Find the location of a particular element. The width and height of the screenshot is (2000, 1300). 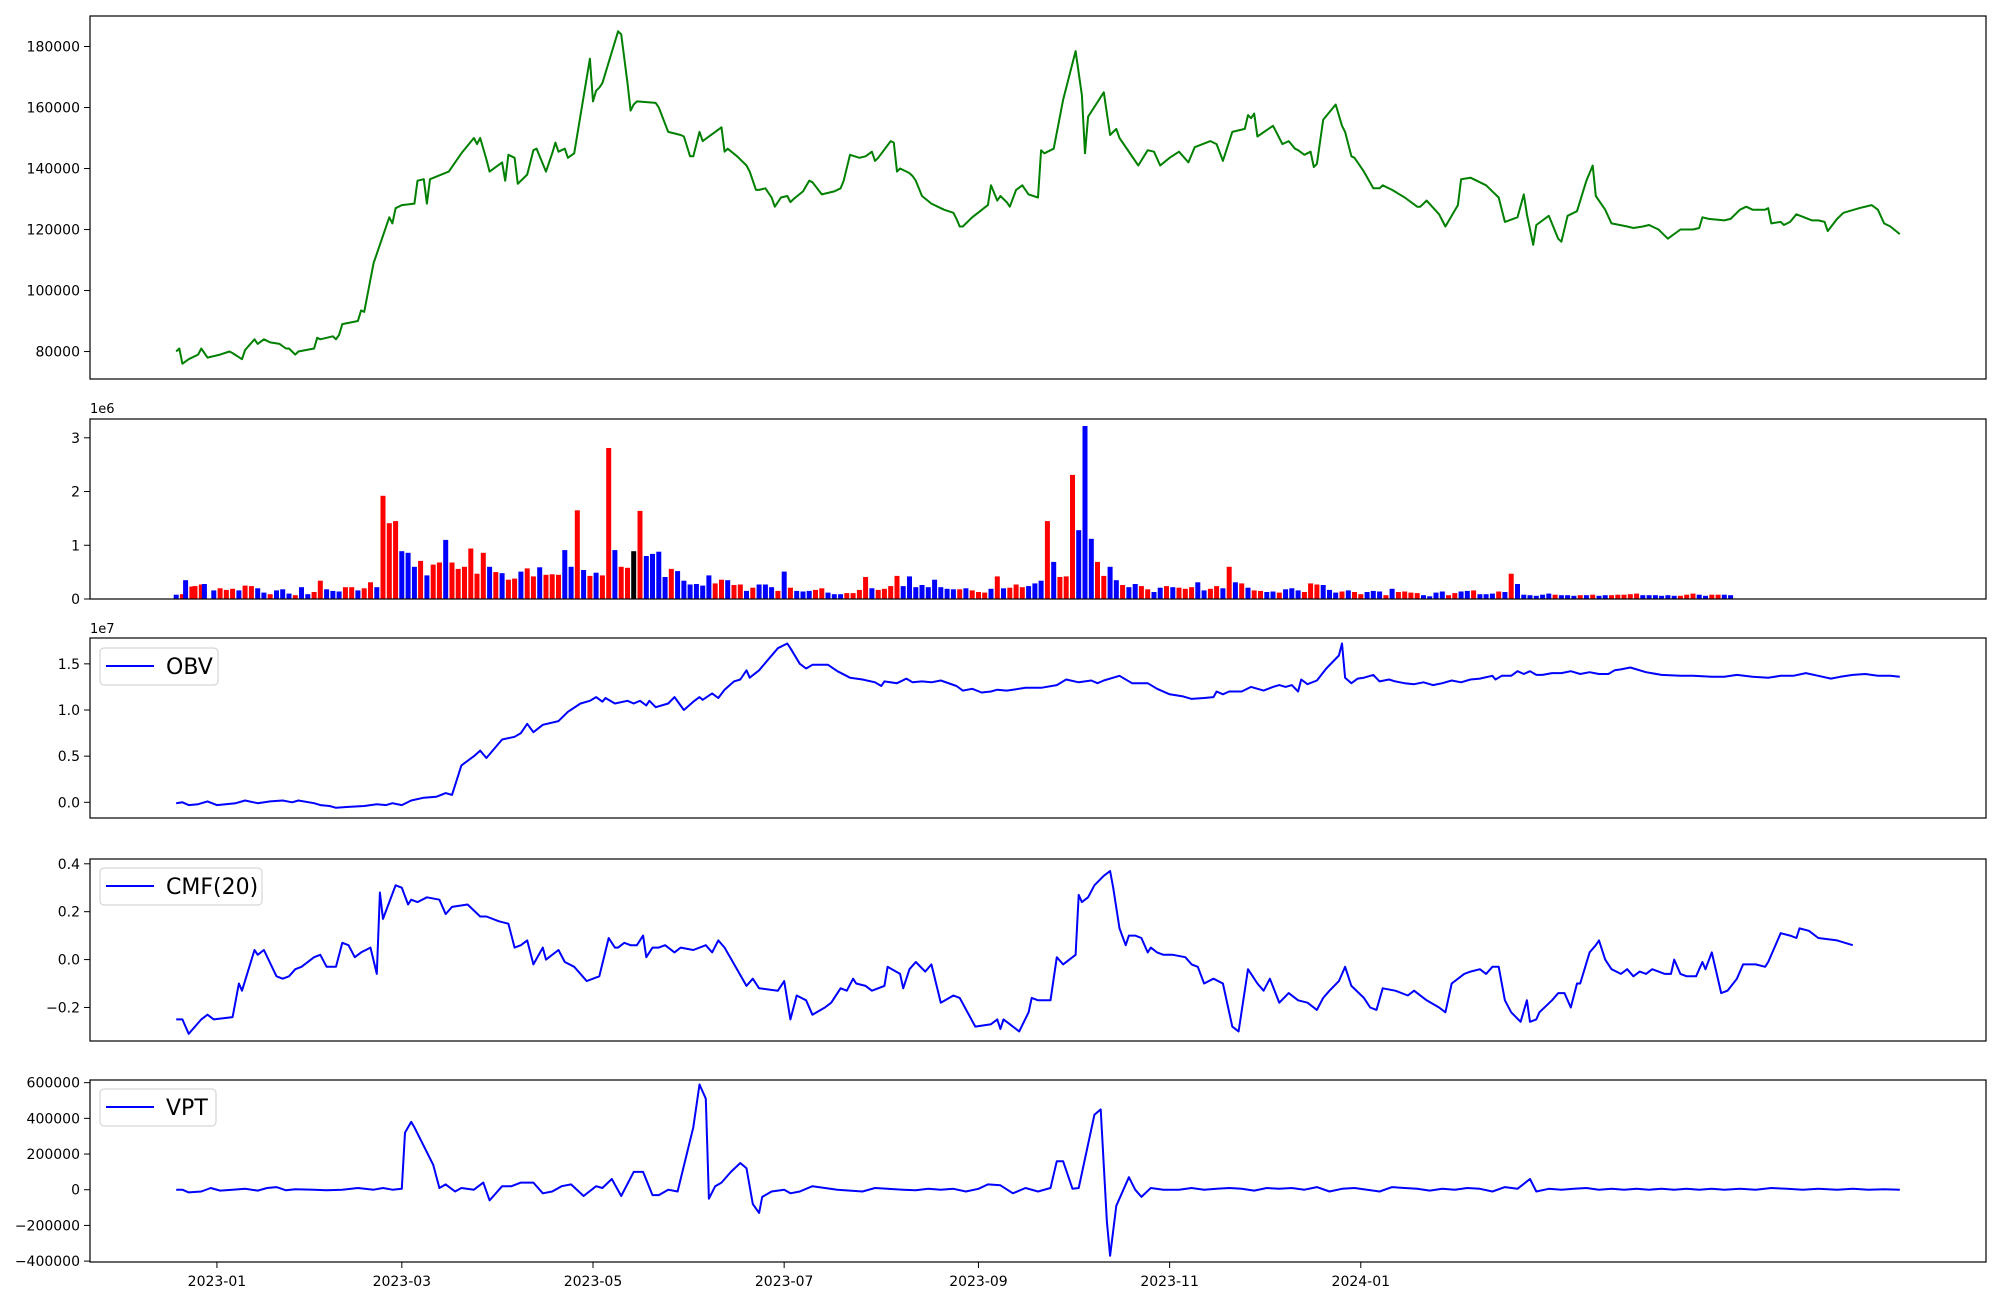

volume-y-tick-label: 2 is located at coordinates (75, 493).